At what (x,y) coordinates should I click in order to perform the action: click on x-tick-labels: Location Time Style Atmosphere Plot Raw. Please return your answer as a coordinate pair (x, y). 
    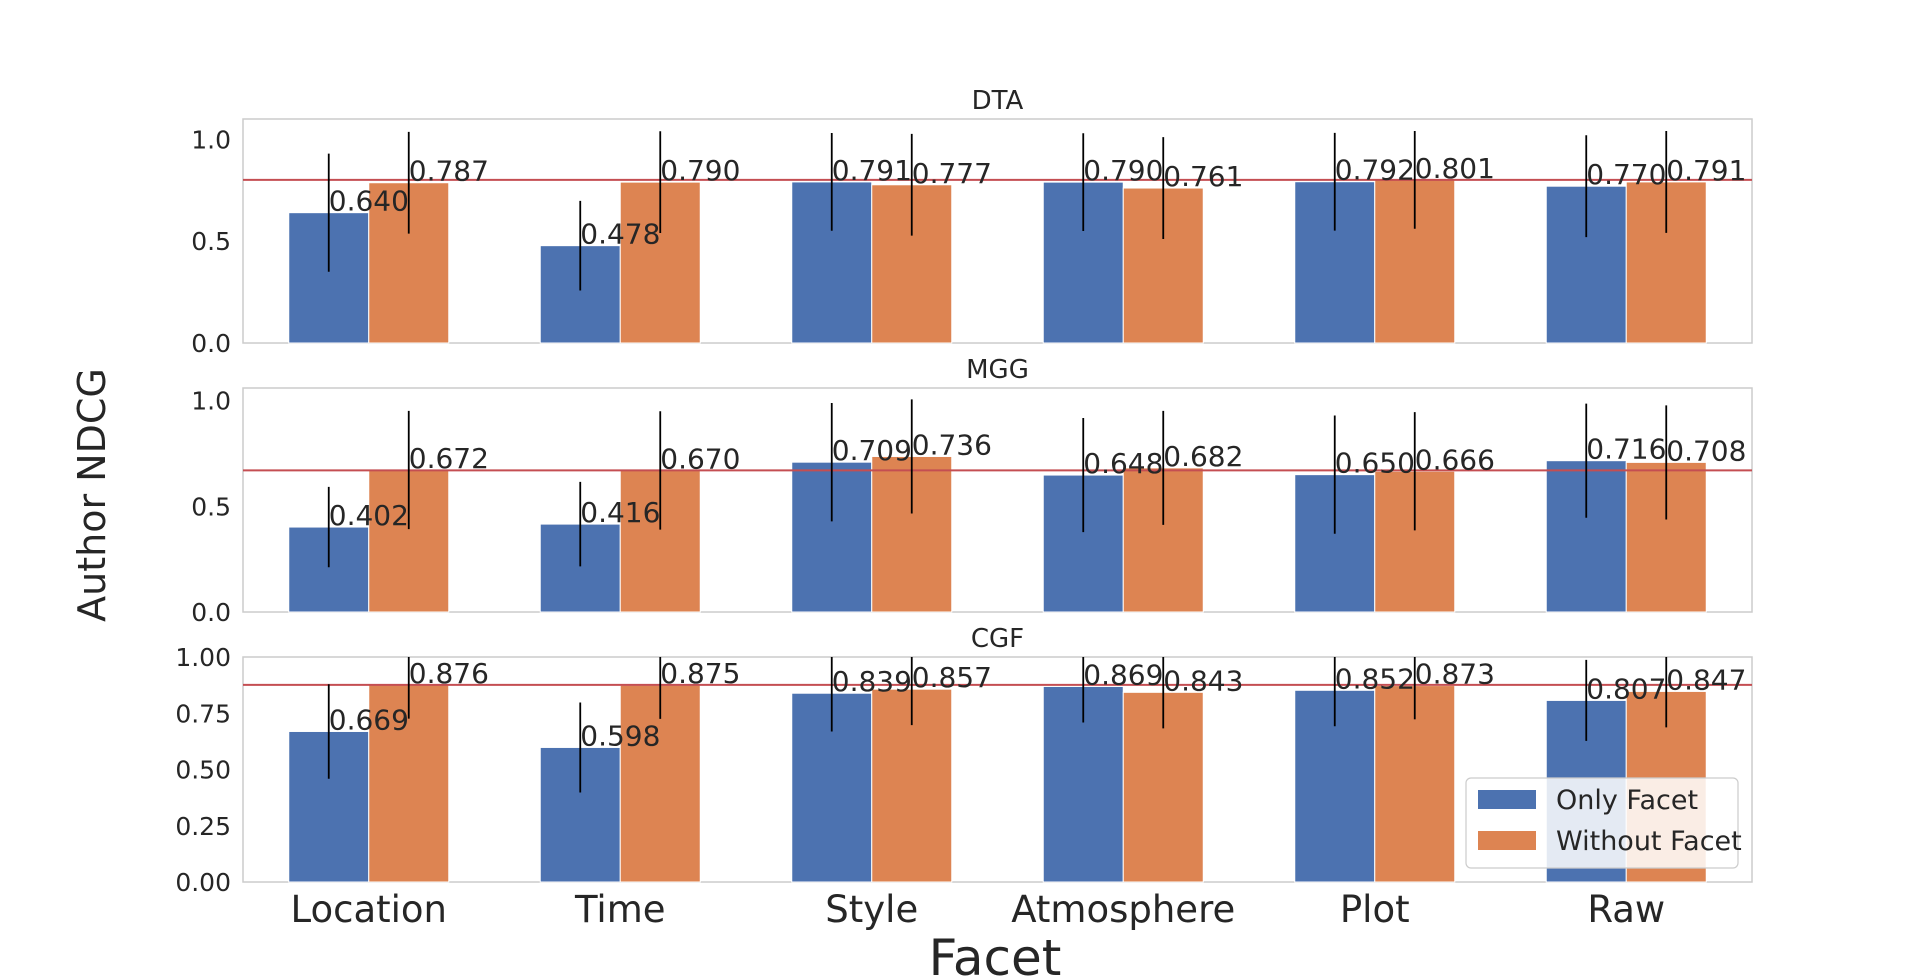
    Looking at the image, I should click on (978, 909).